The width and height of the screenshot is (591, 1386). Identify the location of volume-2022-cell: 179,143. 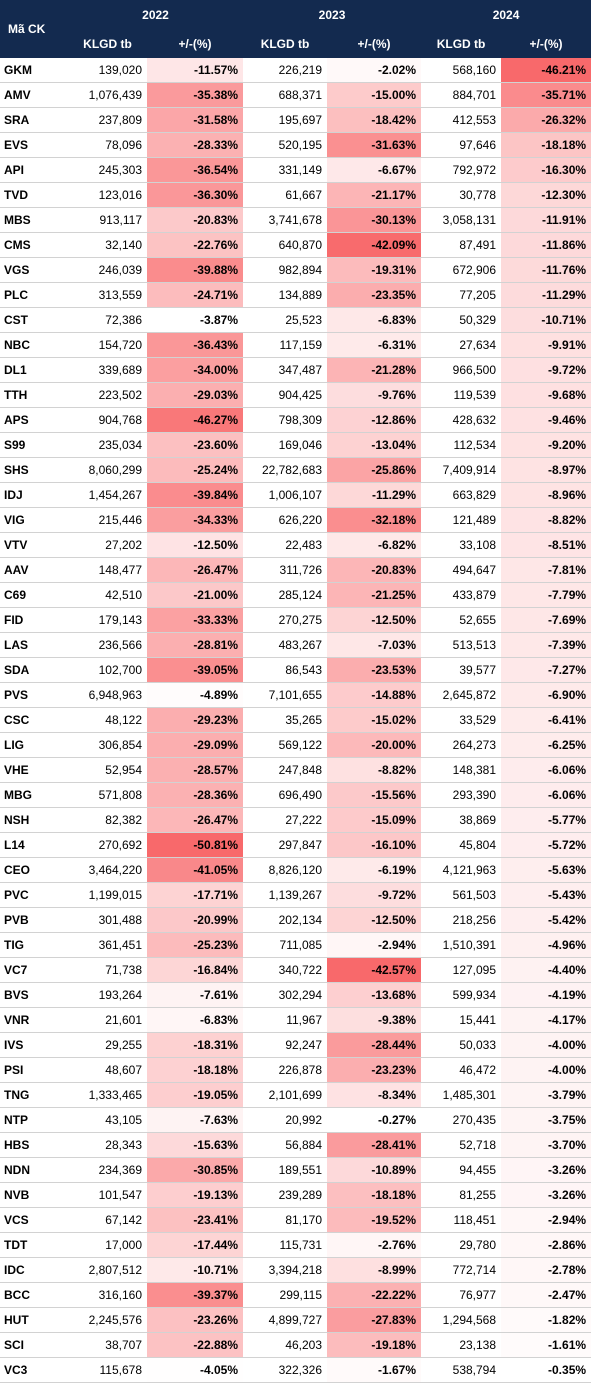
(107, 620).